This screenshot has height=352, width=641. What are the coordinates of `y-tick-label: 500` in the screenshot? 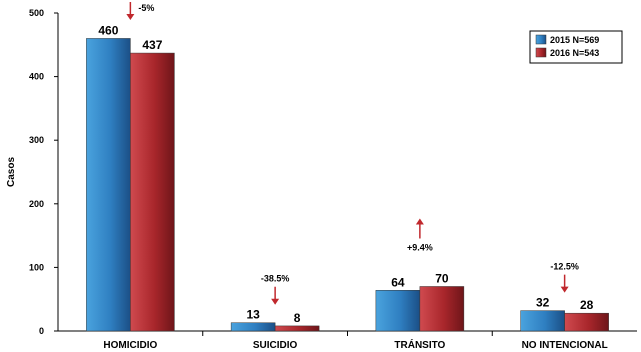 It's located at (36, 13).